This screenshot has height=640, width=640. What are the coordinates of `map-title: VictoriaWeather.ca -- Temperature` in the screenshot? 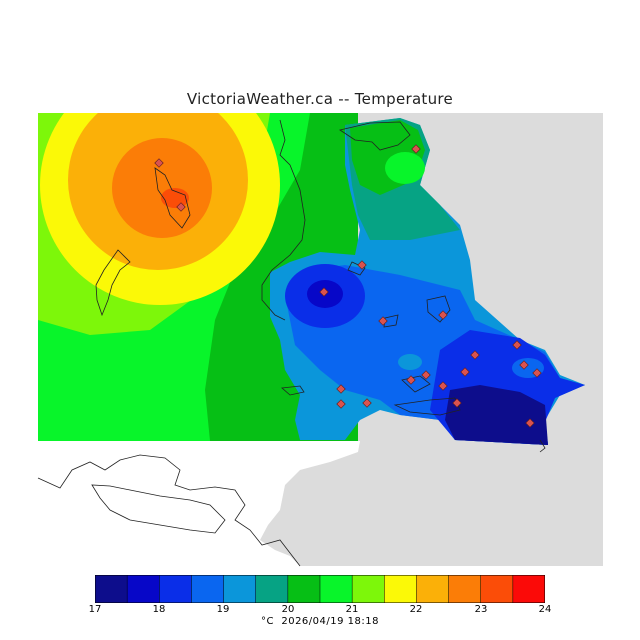 It's located at (320, 99).